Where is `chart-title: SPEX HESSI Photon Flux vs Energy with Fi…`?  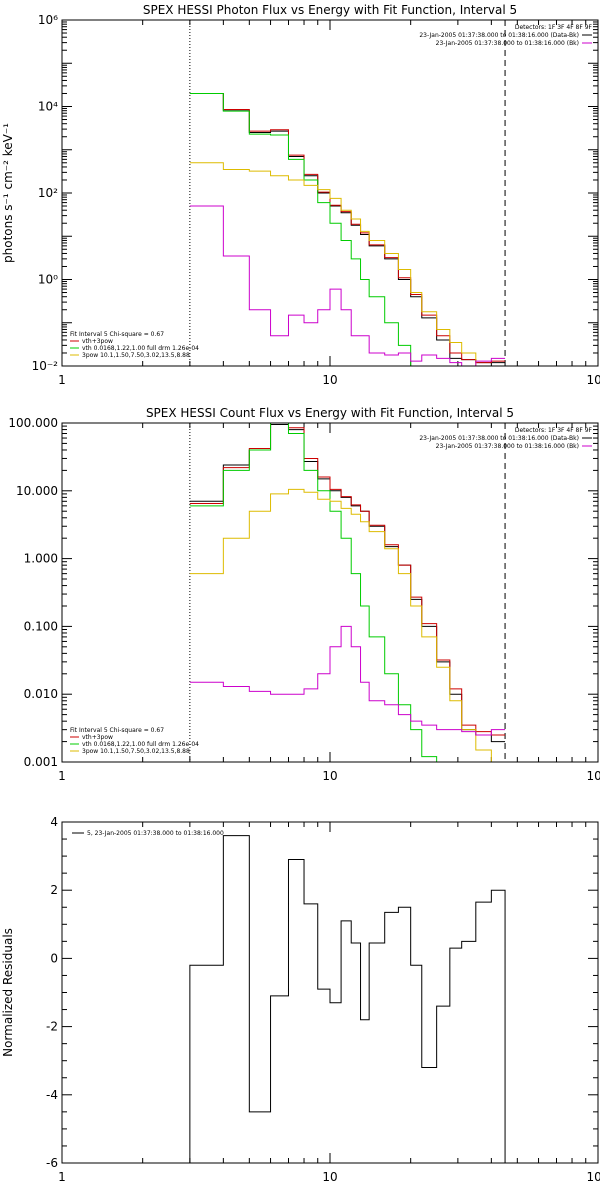 chart-title: SPEX HESSI Photon Flux vs Energy with Fi… is located at coordinates (330, 10).